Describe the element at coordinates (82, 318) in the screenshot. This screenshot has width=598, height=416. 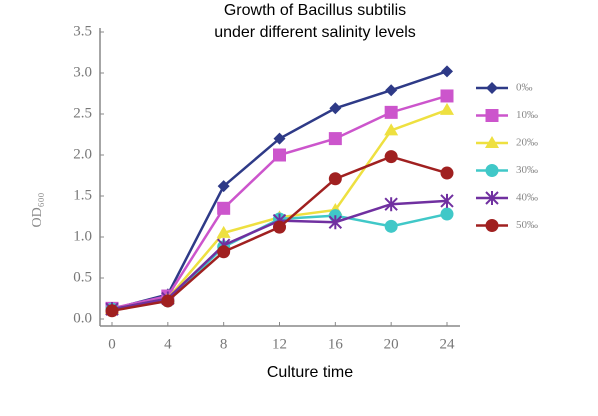
I see `y-tick-label: 0.0` at that location.